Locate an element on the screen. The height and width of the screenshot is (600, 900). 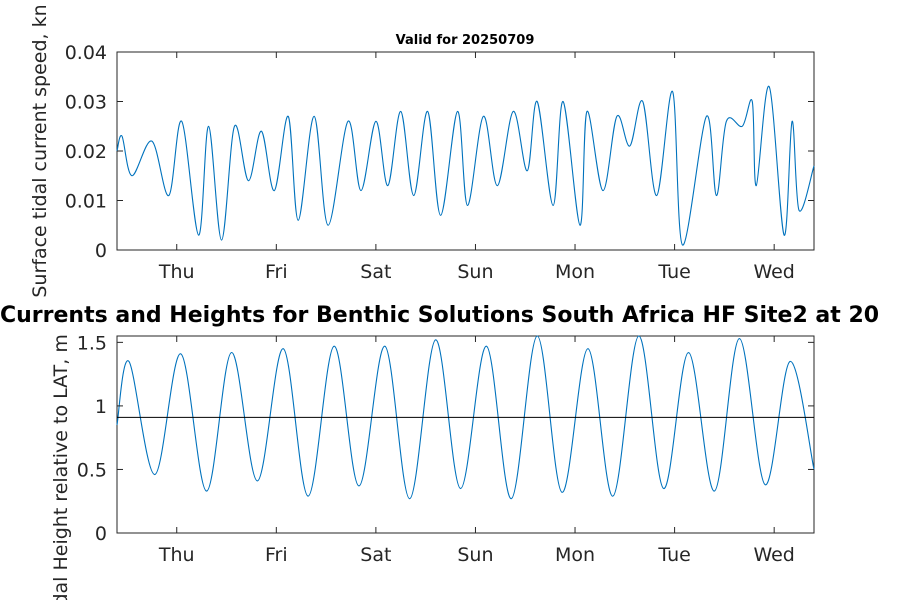
current-speed-y-tick-label: 0.01 is located at coordinates (86, 202).